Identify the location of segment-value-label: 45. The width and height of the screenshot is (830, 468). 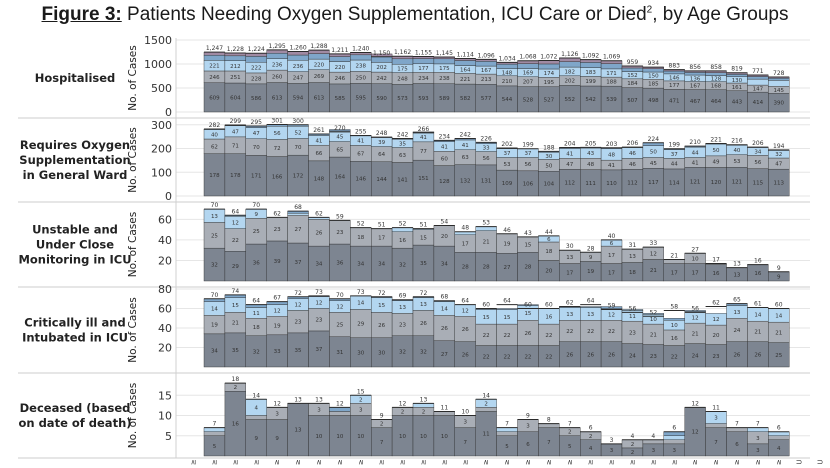
(653, 164).